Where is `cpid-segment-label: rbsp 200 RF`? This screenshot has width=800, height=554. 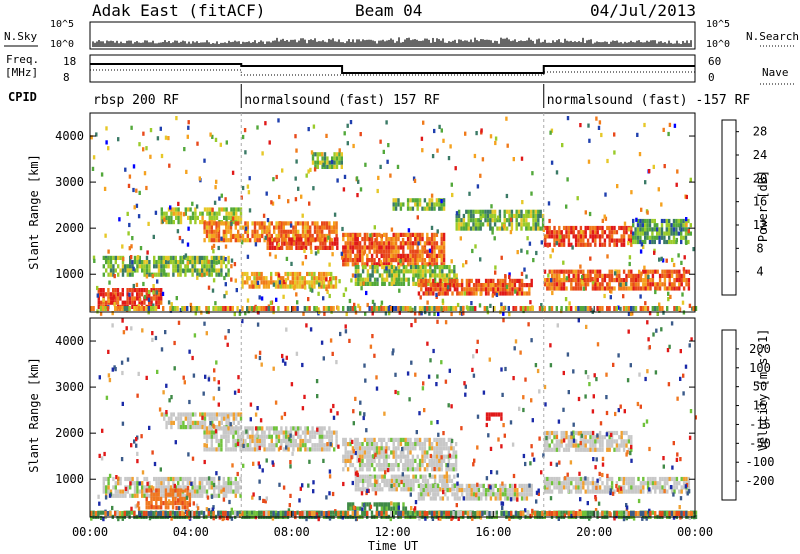
cpid-segment-label: rbsp 200 RF is located at coordinates (136, 100).